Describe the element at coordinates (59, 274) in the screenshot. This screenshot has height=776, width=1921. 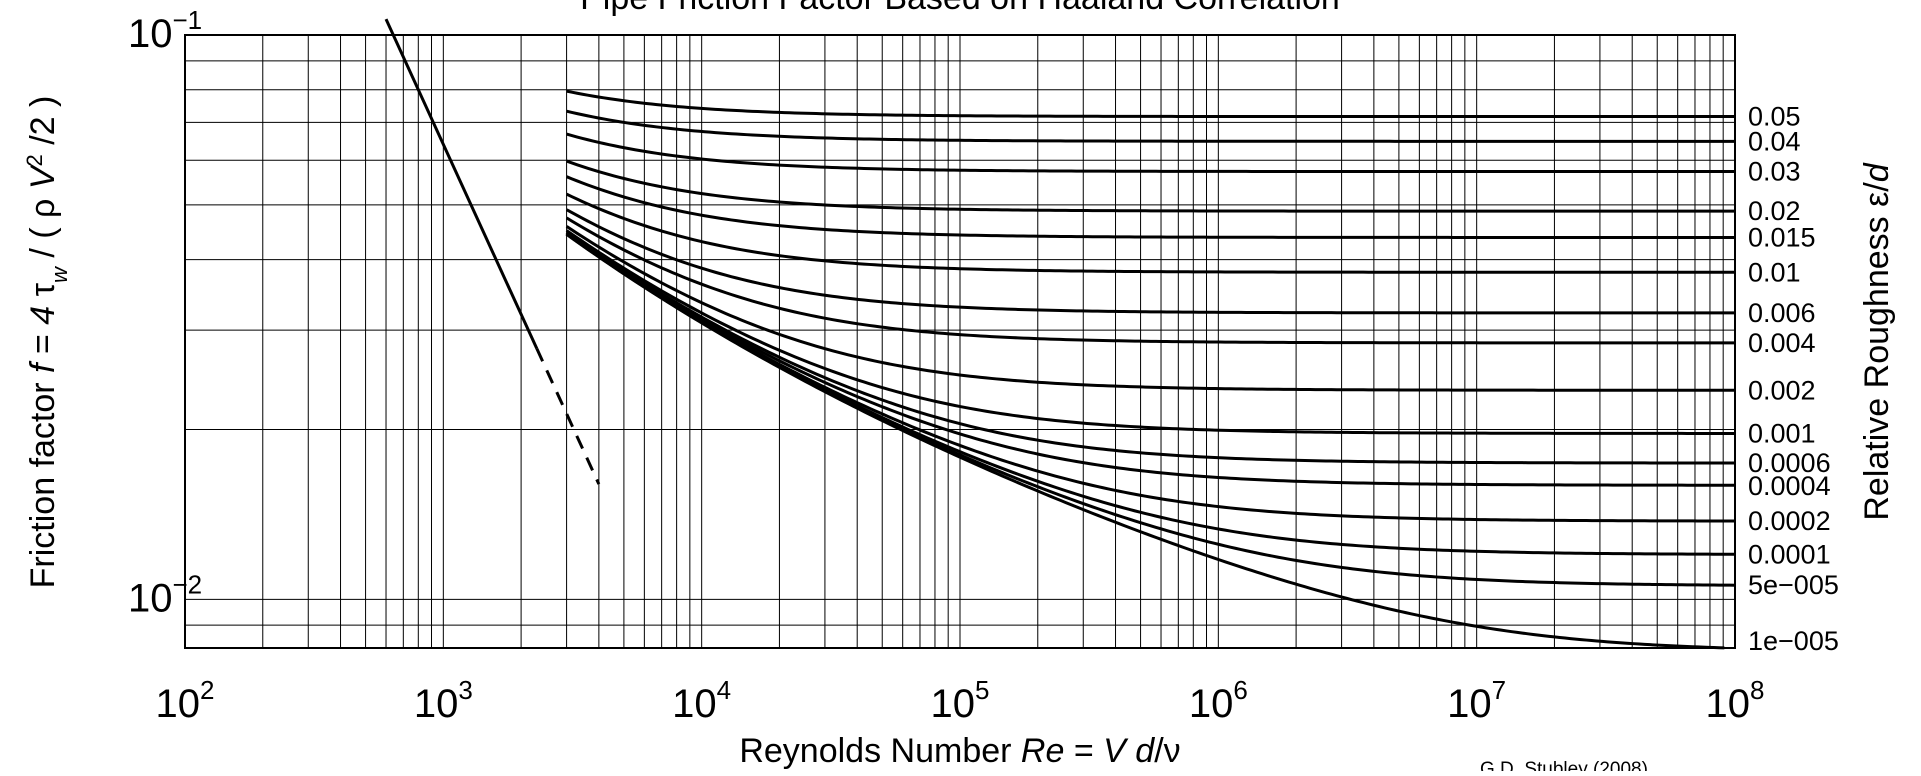
I see `y-axis-label-sub: w` at that location.